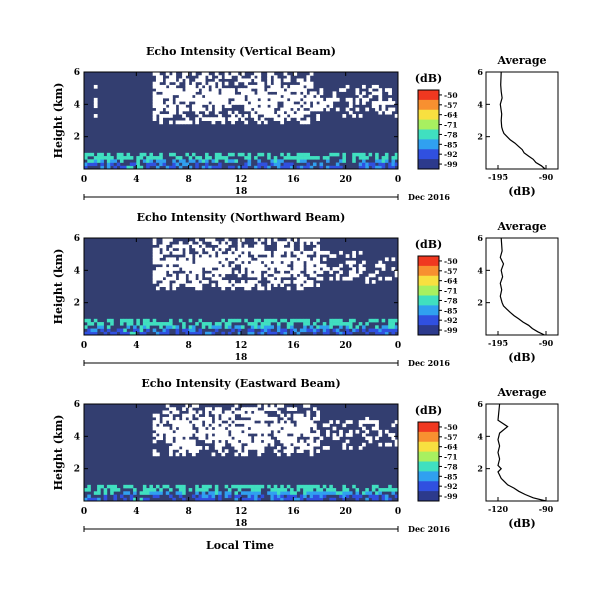 Image resolution: width=612 pixels, height=598 pixels. What do you see at coordinates (77, 271) in the screenshot?
I see `y-tick-label: 4` at bounding box center [77, 271].